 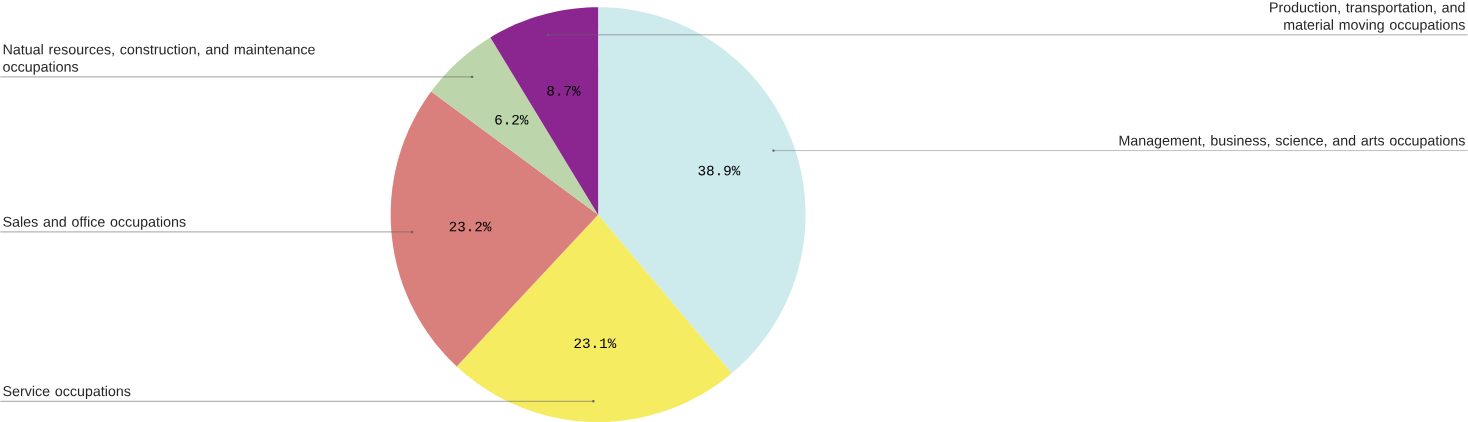 I want to click on data-label: 38.9%, so click(x=719, y=170).